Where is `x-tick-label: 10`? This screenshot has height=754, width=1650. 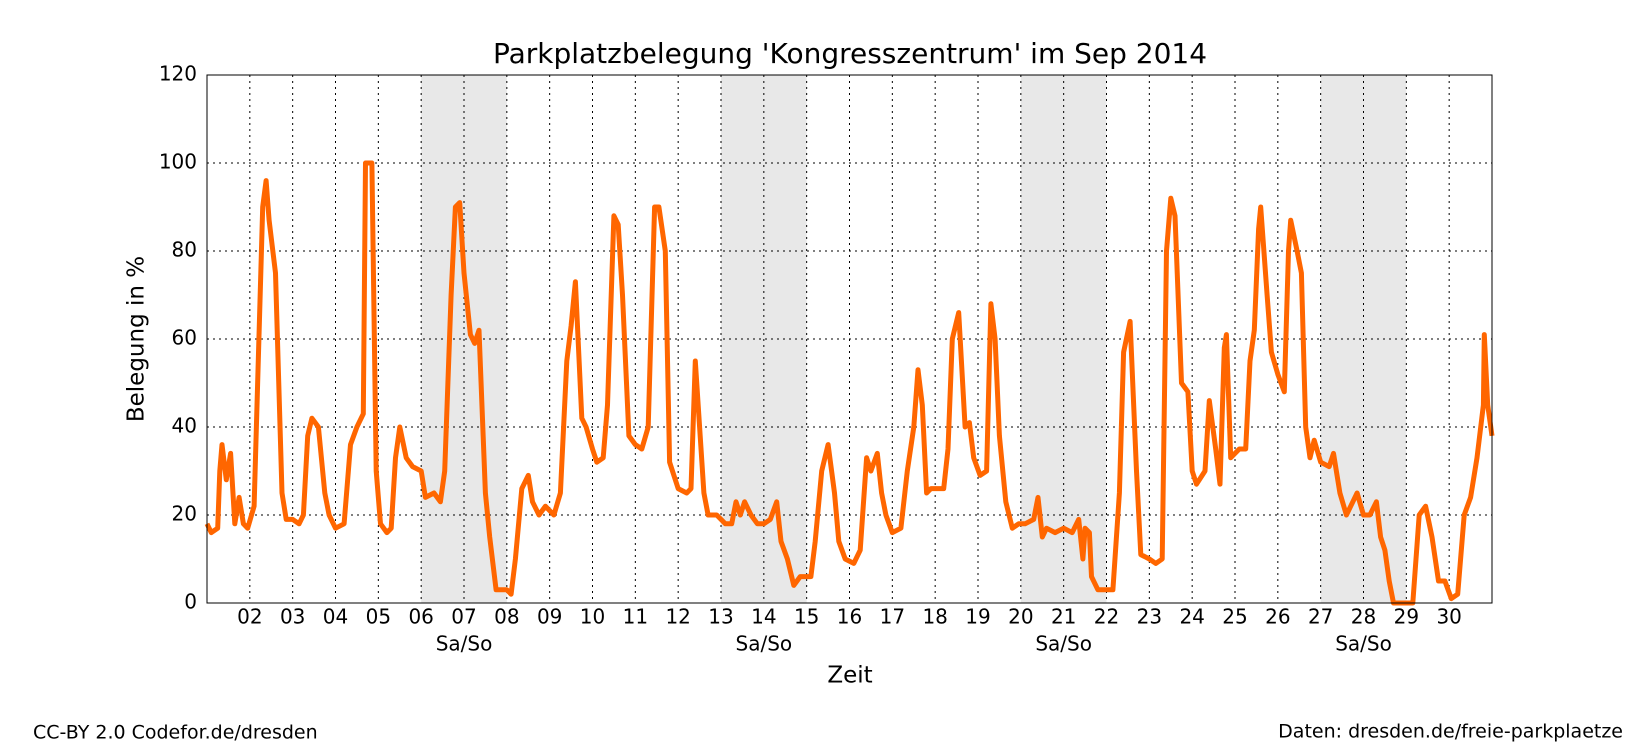
x-tick-label: 10 is located at coordinates (592, 617).